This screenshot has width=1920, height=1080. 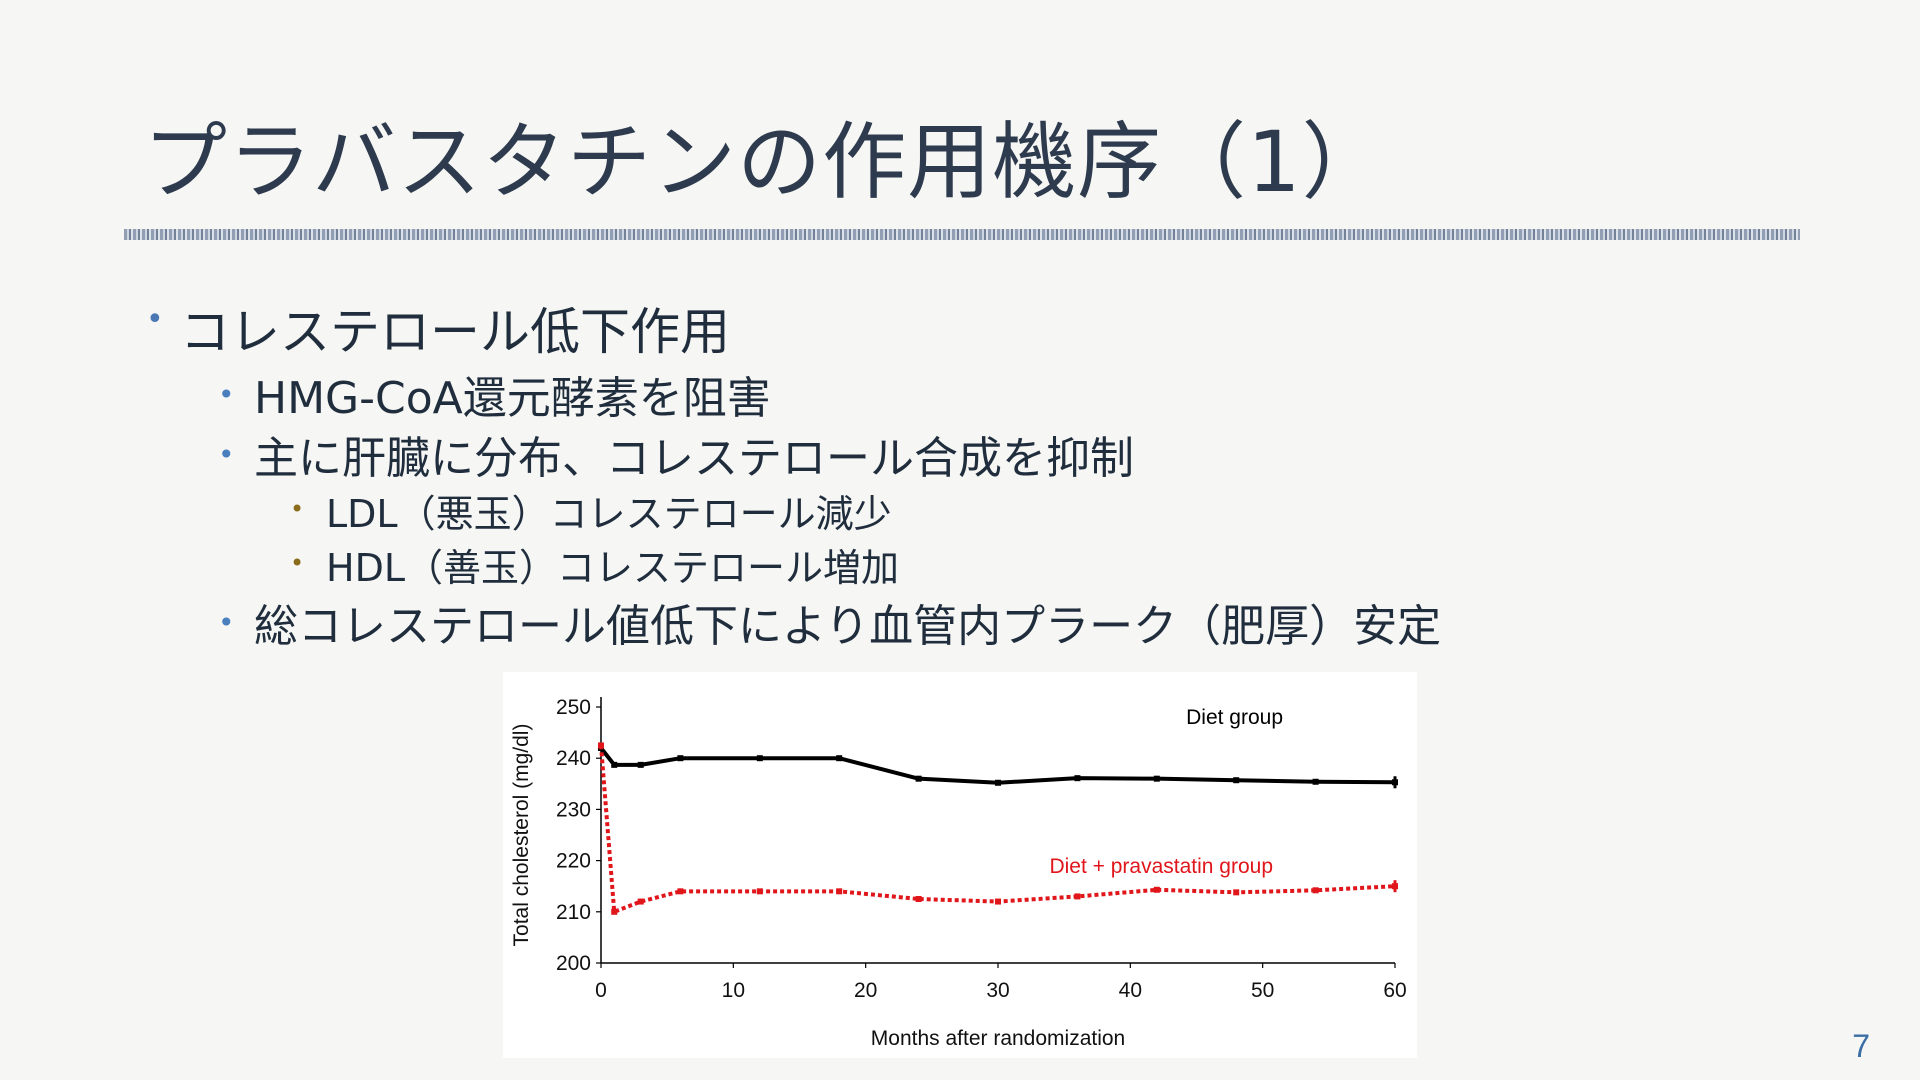 I want to click on y-tick-label: 250, so click(x=573, y=707).